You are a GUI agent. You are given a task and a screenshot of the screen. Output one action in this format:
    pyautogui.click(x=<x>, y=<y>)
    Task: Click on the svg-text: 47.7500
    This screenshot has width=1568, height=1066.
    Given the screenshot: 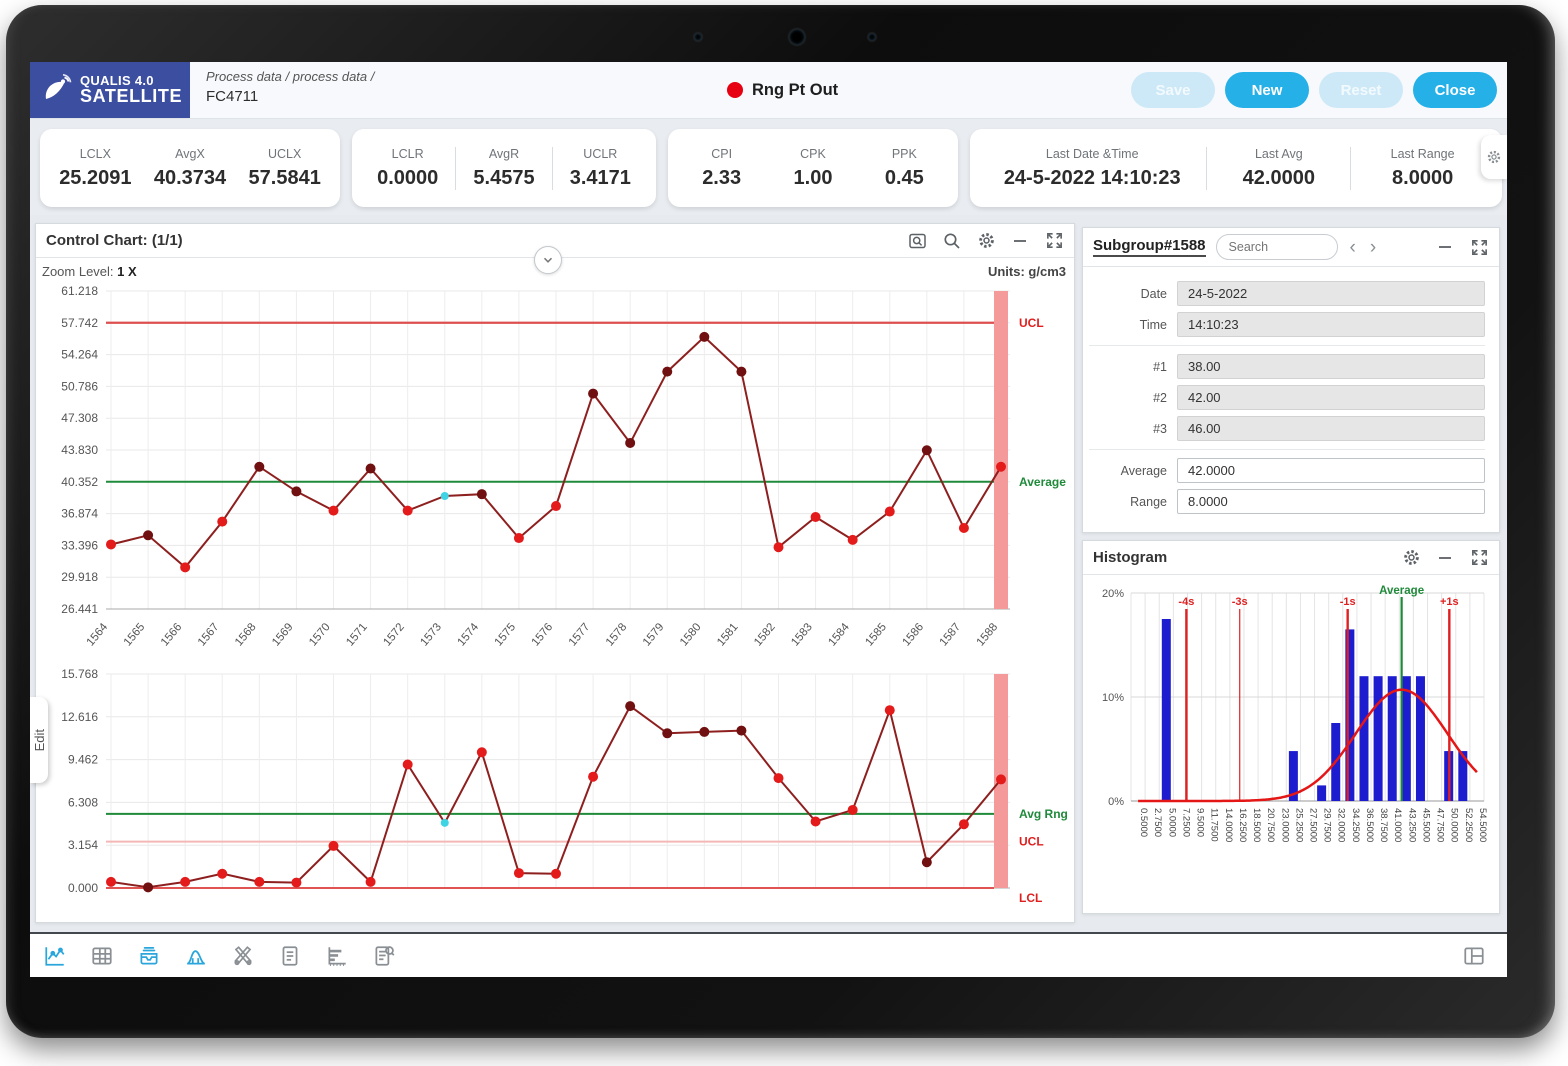 What is the action you would take?
    pyautogui.click(x=1440, y=825)
    